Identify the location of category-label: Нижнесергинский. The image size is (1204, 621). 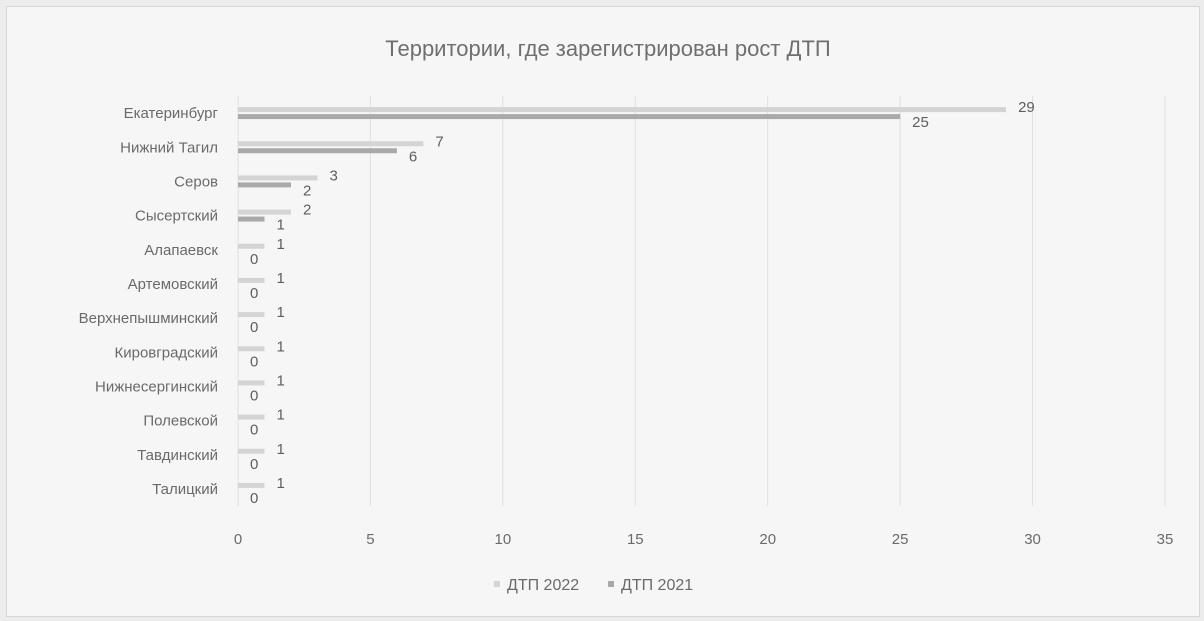
(156, 386).